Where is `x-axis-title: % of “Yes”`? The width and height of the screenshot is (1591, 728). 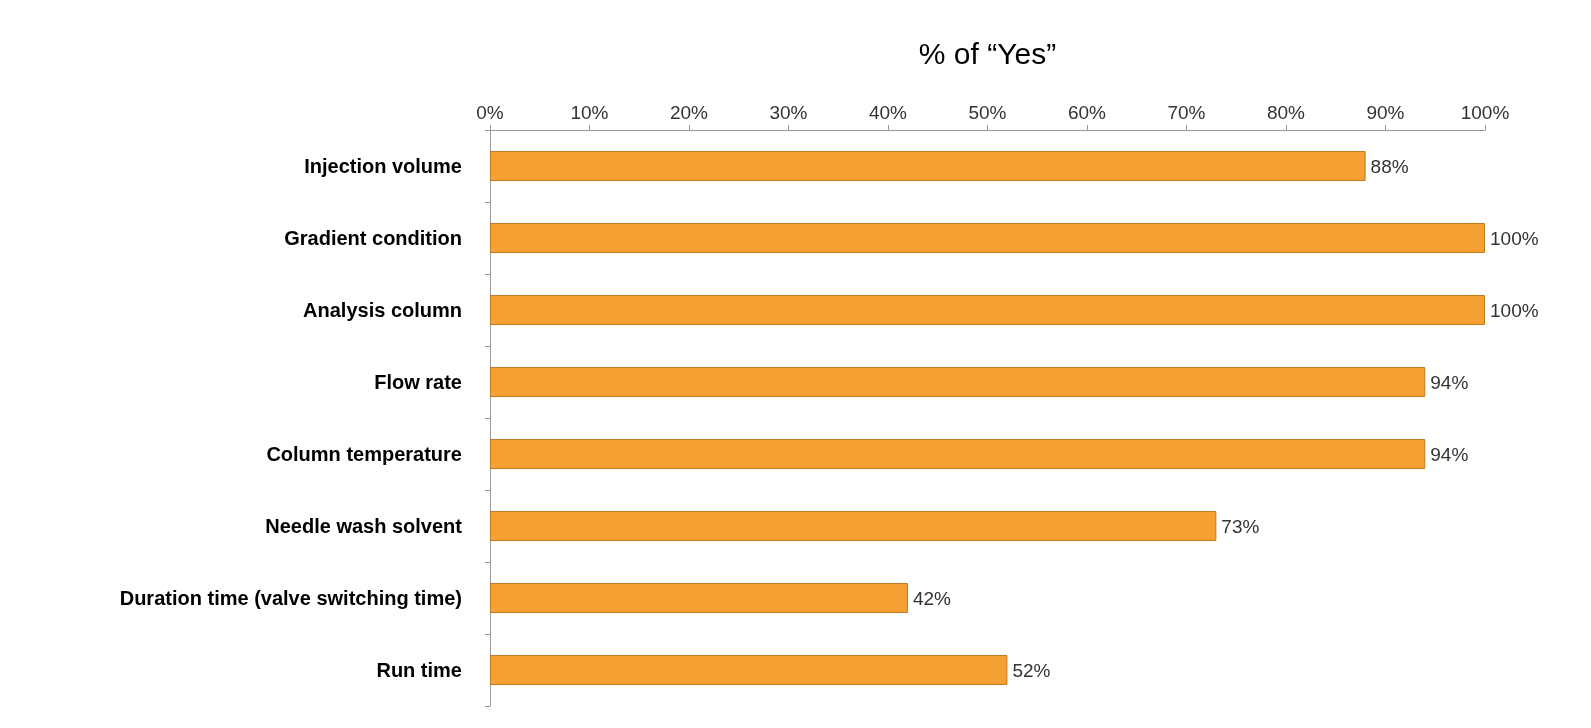 x-axis-title: % of “Yes” is located at coordinates (987, 53).